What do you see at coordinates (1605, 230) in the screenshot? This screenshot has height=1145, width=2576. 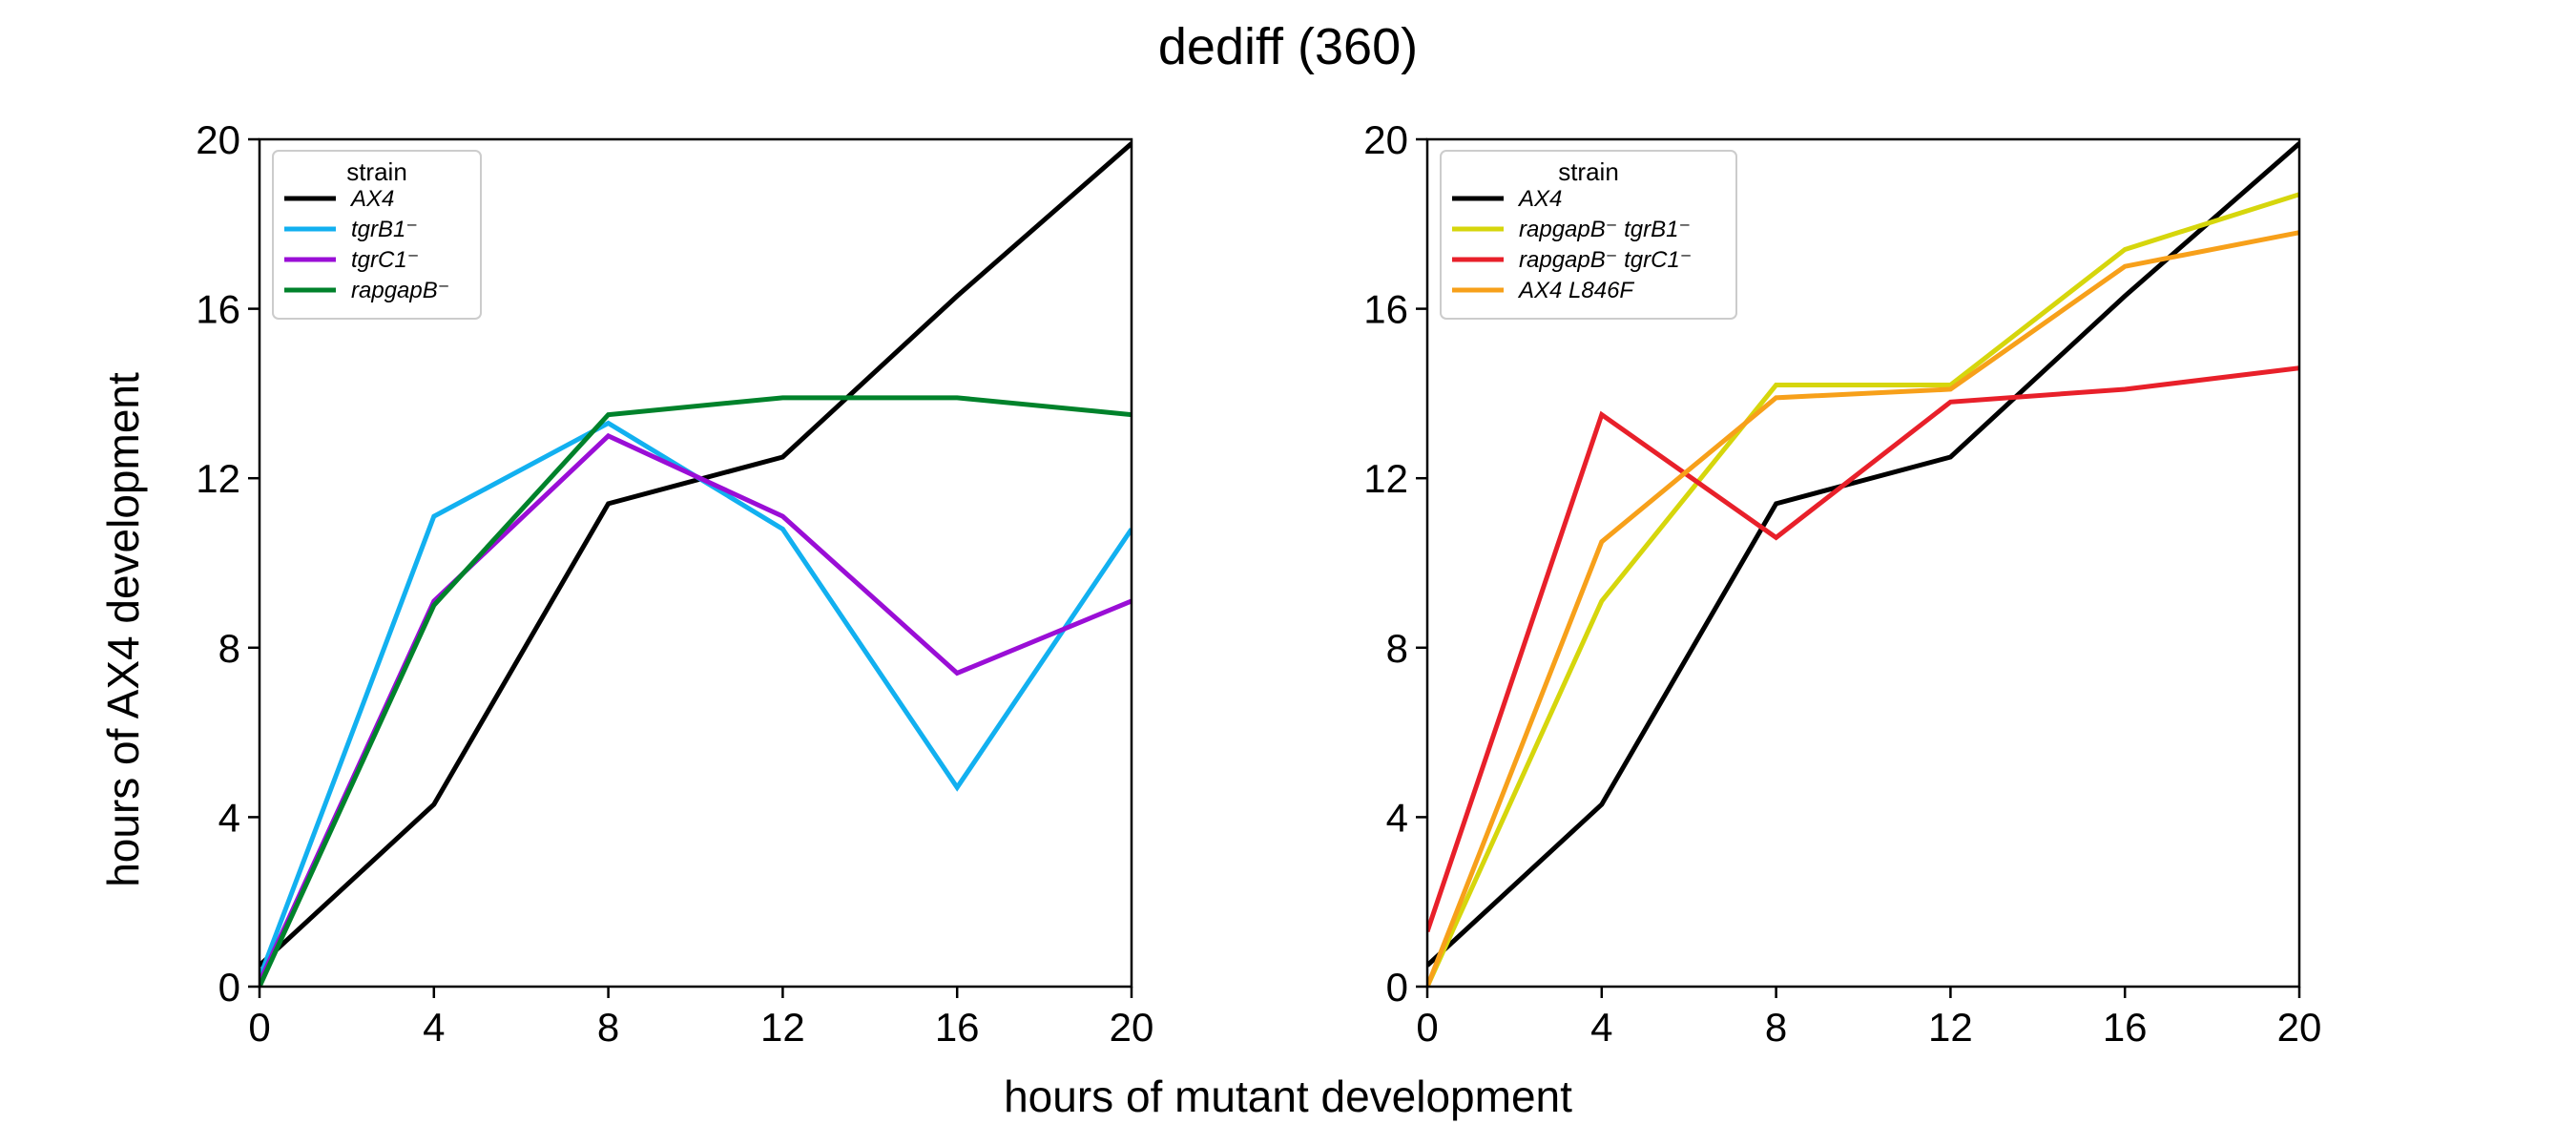 I see `legend-label-1: rapgapB⁻ tgrB1⁻` at bounding box center [1605, 230].